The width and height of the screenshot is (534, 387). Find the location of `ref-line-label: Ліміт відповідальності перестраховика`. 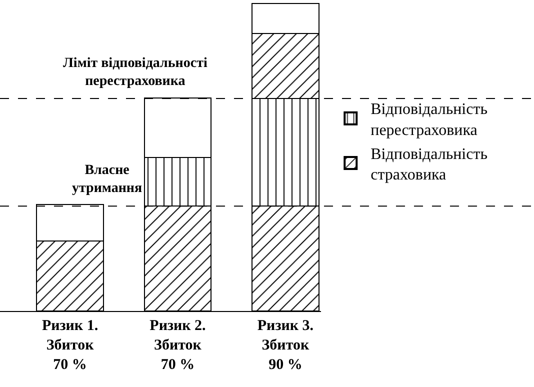

ref-line-label: Ліміт відповідальності перестраховика is located at coordinates (135, 73).